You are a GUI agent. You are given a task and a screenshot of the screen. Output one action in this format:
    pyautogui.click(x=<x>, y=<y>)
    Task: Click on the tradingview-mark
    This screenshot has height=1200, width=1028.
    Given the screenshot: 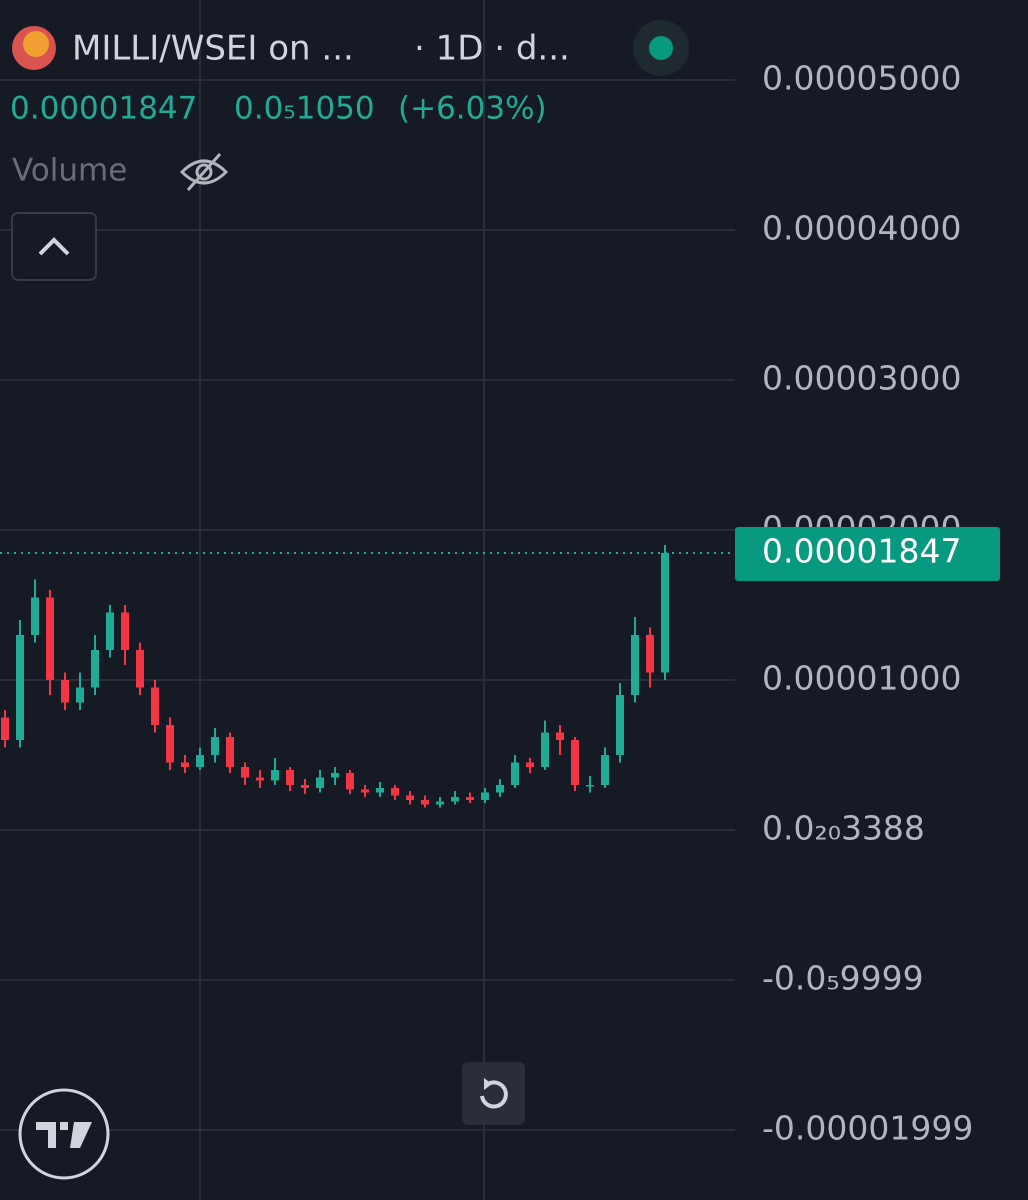 What is the action you would take?
    pyautogui.click(x=64, y=1135)
    